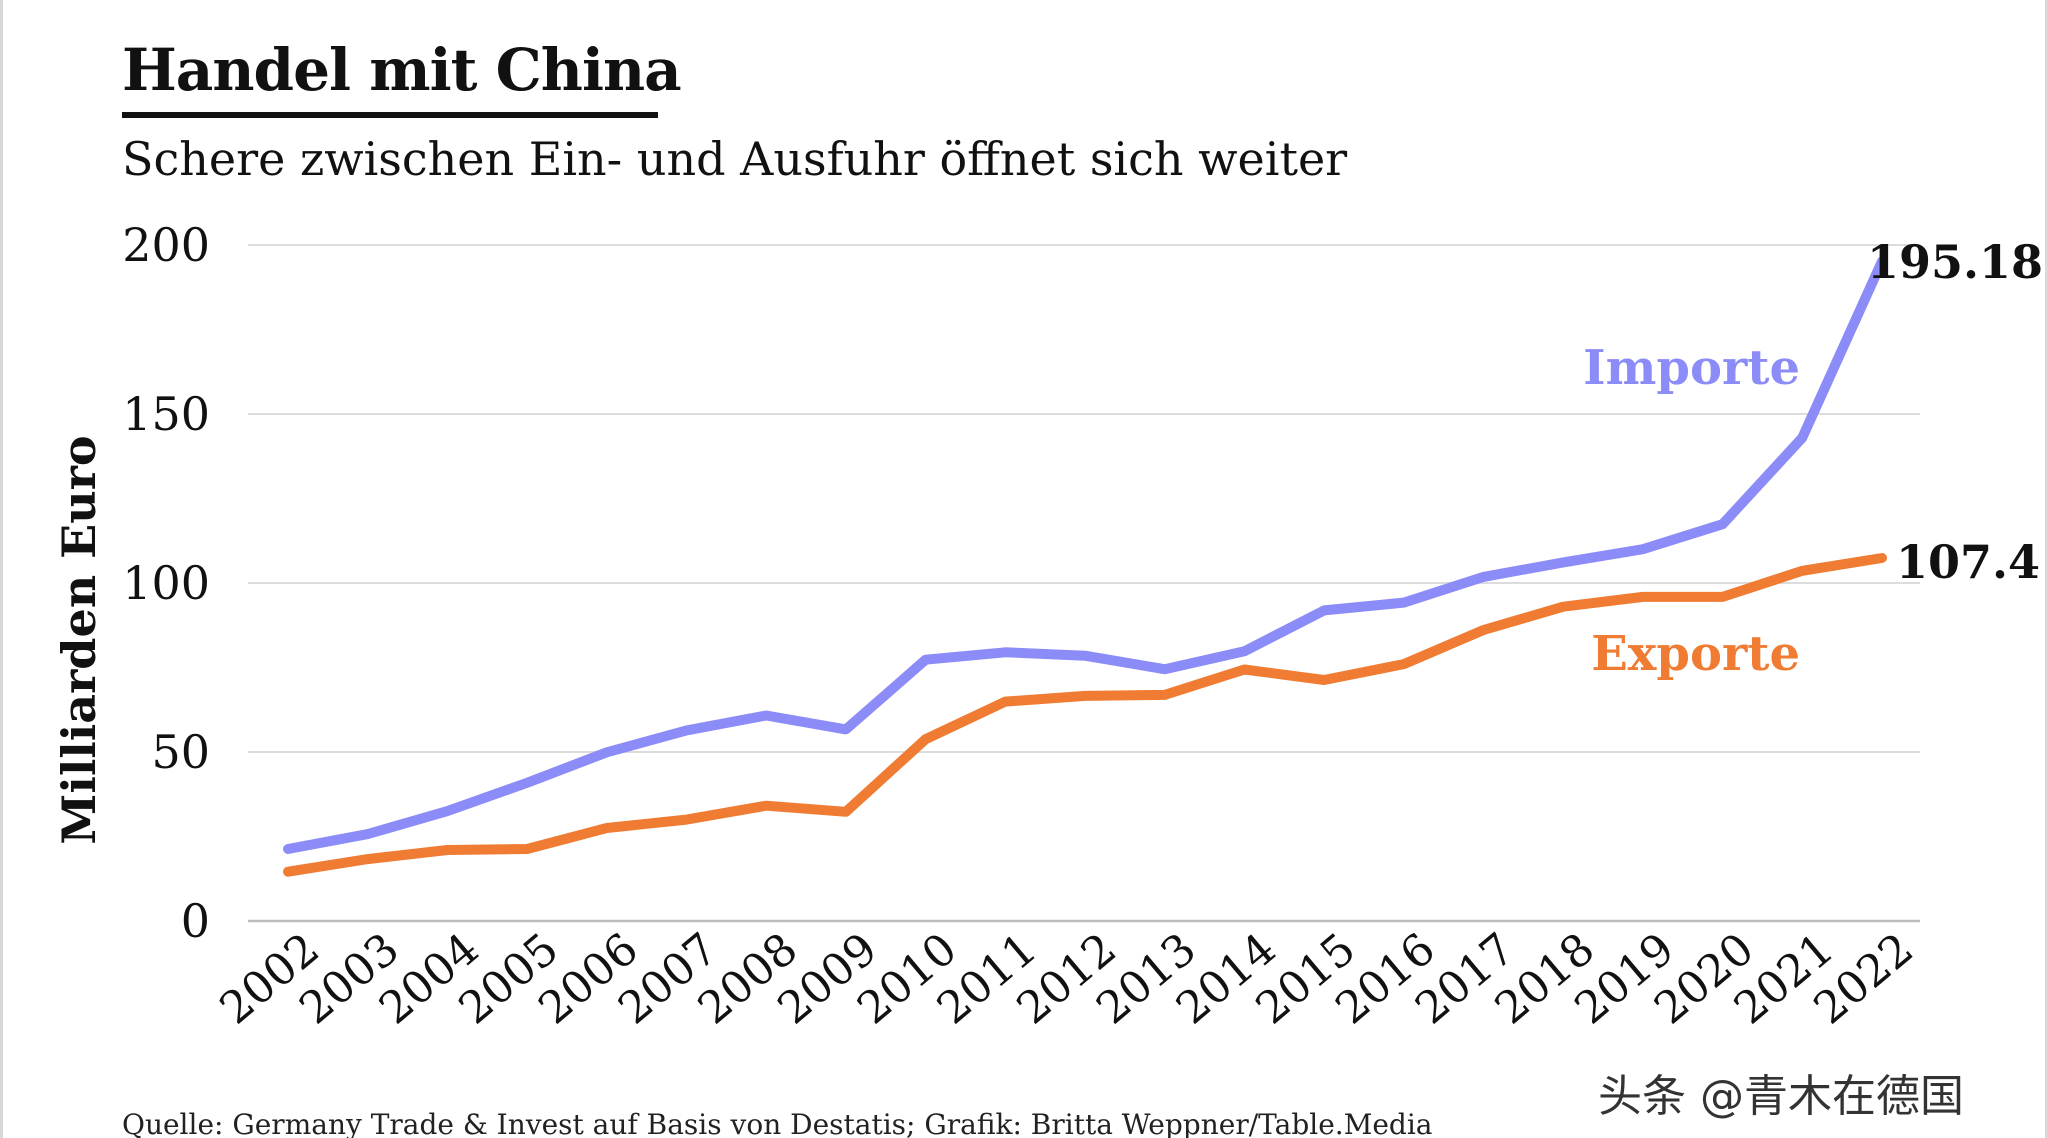 The height and width of the screenshot is (1138, 2048). What do you see at coordinates (1968, 562) in the screenshot?
I see `end-value-label-exporte: 107.4` at bounding box center [1968, 562].